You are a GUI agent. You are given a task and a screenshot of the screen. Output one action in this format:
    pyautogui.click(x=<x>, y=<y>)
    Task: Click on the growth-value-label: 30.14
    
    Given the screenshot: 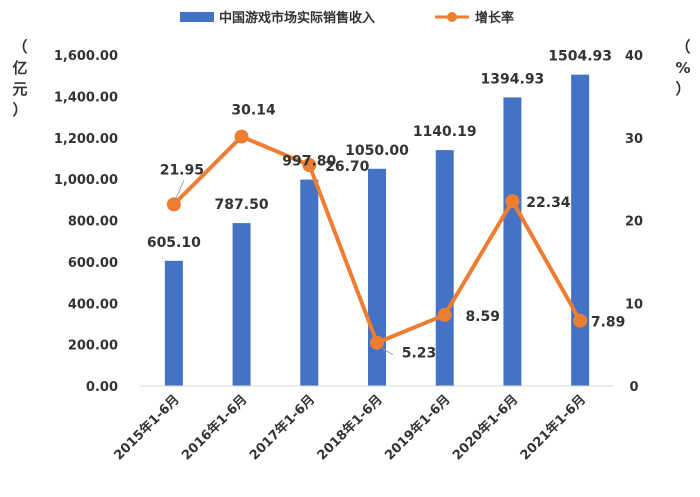 What is the action you would take?
    pyautogui.click(x=253, y=111)
    